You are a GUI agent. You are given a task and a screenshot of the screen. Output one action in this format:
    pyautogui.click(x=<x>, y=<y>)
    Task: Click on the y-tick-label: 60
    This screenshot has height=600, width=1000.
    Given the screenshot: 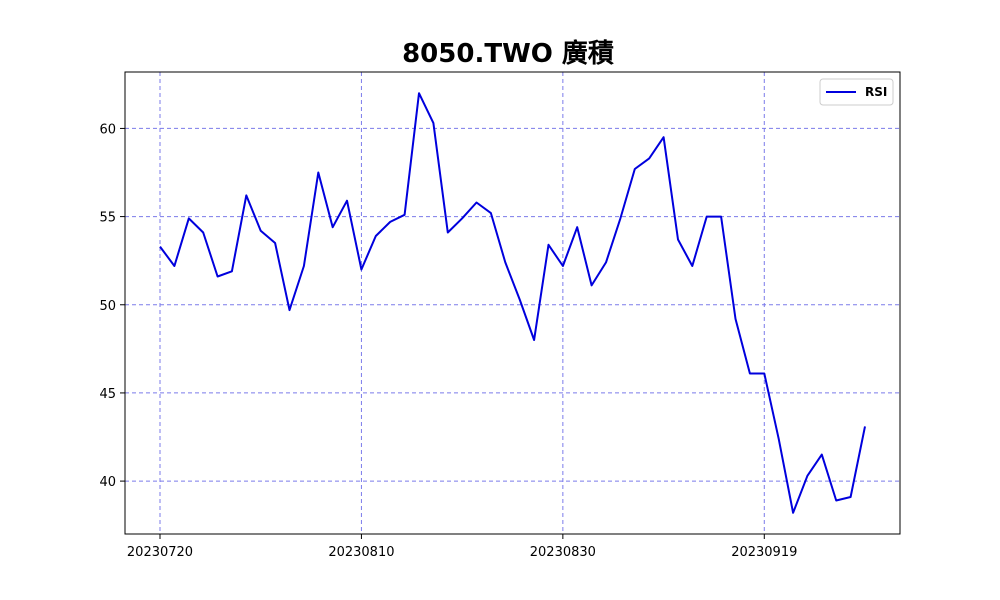 What is the action you would take?
    pyautogui.click(x=107, y=129)
    